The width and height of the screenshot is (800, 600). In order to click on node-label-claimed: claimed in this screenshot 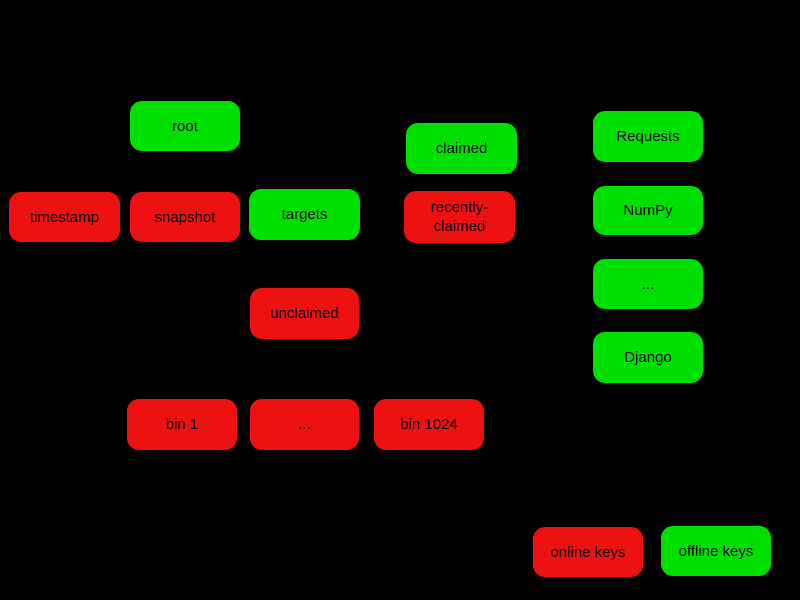, I will do `click(461, 148)`.